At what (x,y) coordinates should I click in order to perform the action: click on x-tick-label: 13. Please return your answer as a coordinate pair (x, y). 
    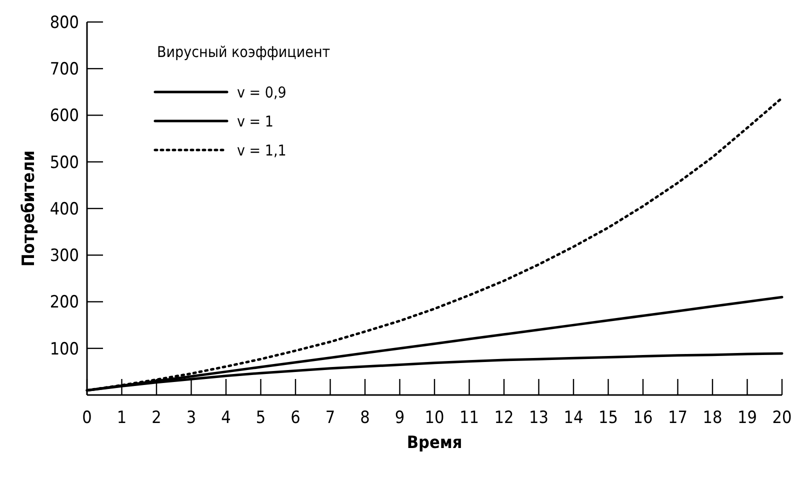
    Looking at the image, I should click on (538, 418).